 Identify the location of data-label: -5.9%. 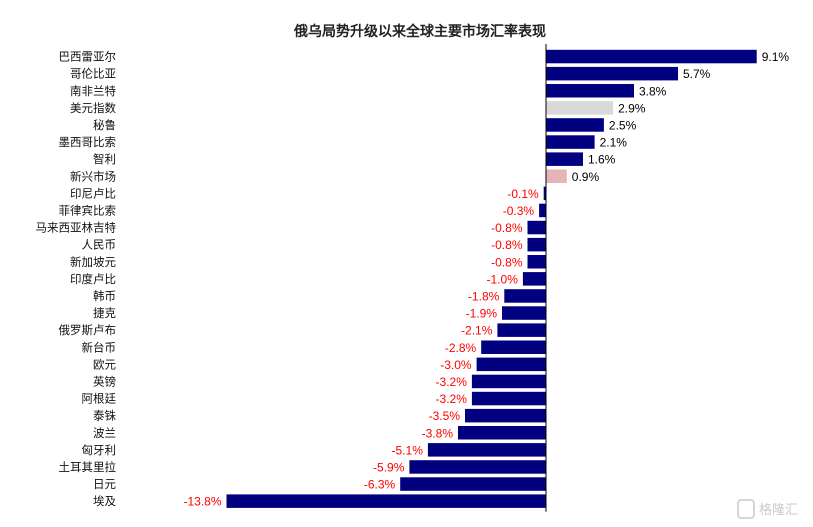
(389, 468).